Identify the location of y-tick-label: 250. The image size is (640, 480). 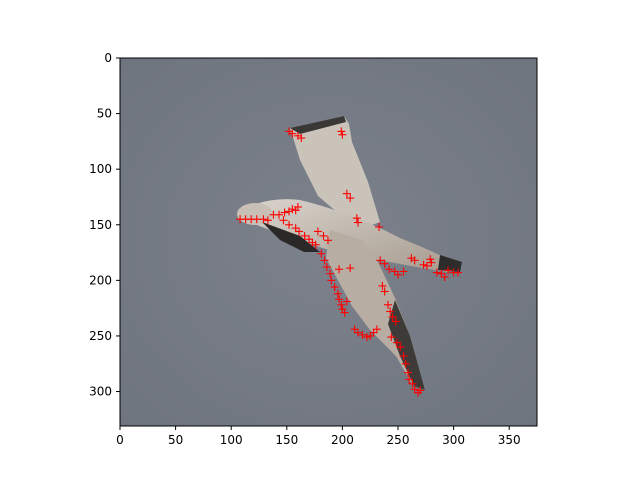
(100, 336).